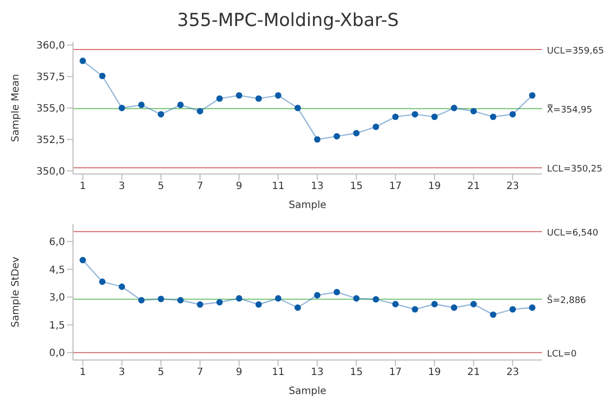  What do you see at coordinates (57, 298) in the screenshot?
I see `y-tick-label: 3,0` at bounding box center [57, 298].